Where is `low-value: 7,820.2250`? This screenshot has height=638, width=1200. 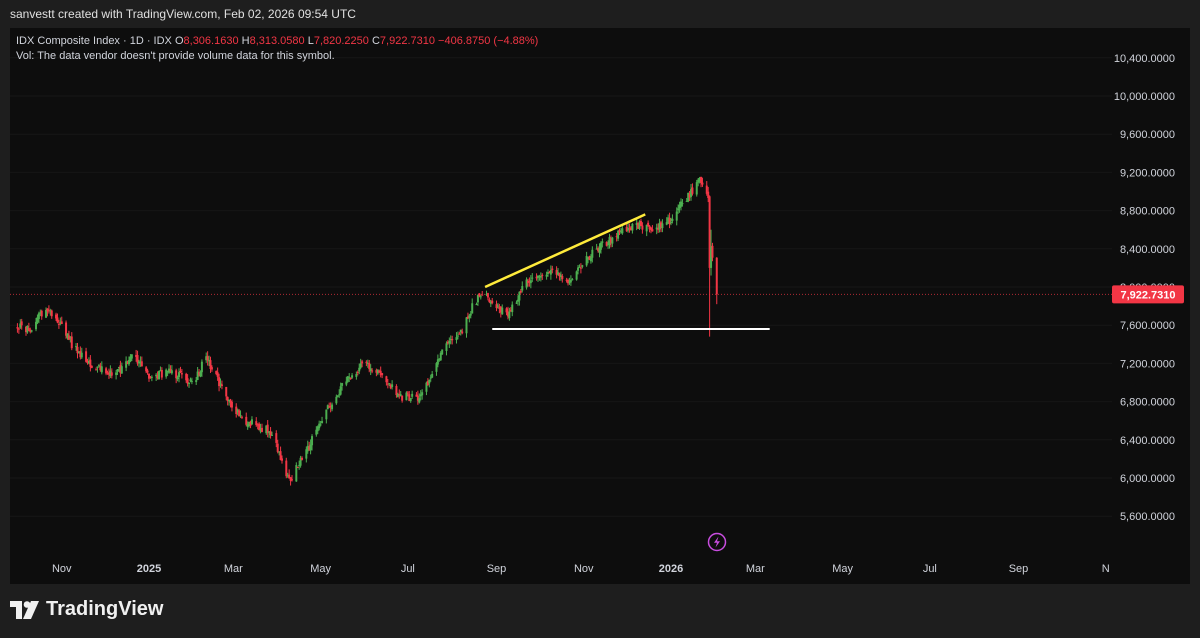 low-value: 7,820.2250 is located at coordinates (341, 41).